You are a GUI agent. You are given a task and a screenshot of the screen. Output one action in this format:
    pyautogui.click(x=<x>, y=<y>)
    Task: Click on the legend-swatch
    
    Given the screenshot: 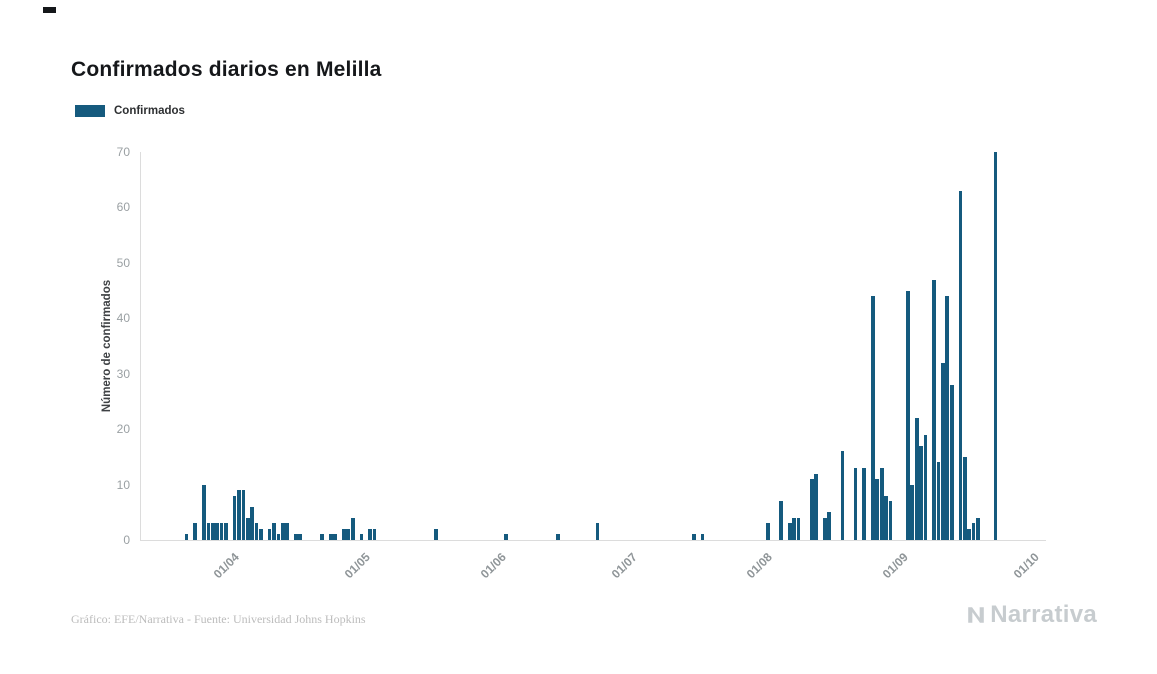 What is the action you would take?
    pyautogui.click(x=90, y=111)
    